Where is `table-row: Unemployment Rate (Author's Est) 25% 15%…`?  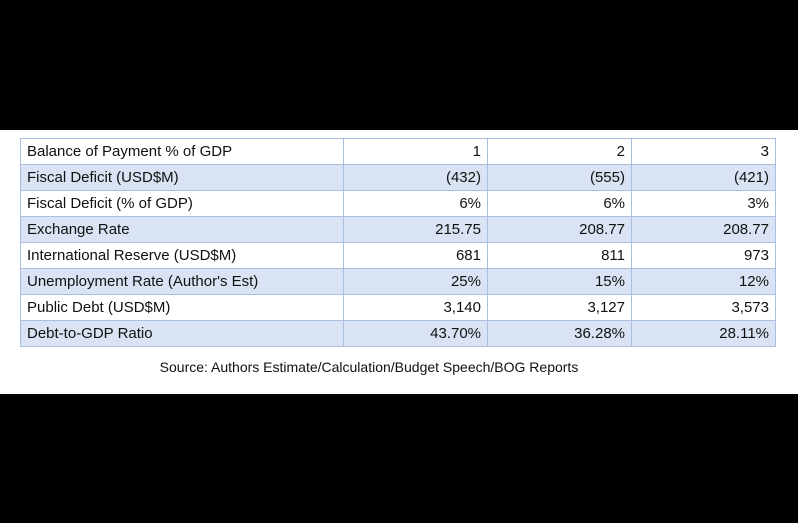
table-row: Unemployment Rate (Author's Est) 25% 15%… is located at coordinates (398, 281).